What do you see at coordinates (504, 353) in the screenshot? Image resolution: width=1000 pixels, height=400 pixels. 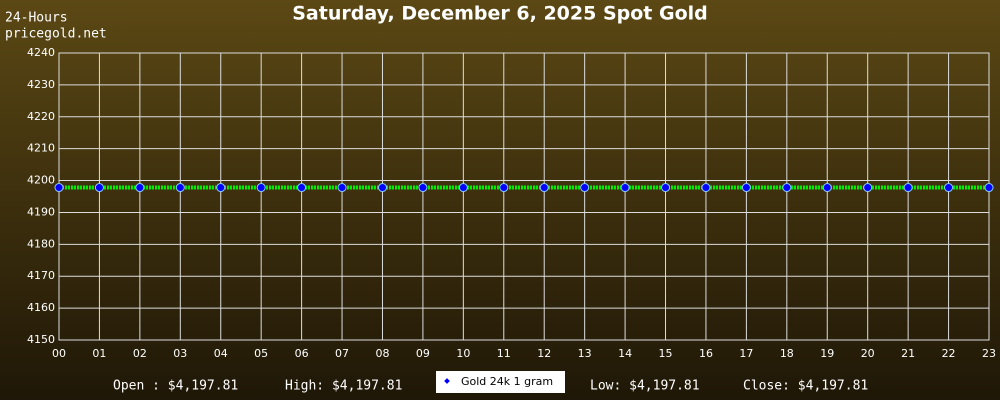 I see `x-tick-label: 11` at bounding box center [504, 353].